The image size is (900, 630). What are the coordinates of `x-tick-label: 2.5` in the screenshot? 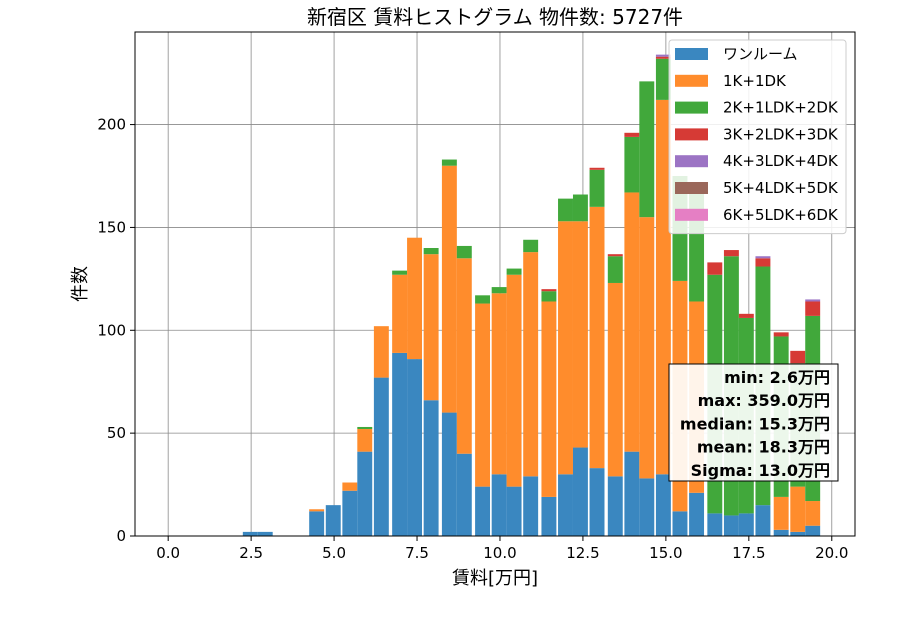 It's located at (251, 553).